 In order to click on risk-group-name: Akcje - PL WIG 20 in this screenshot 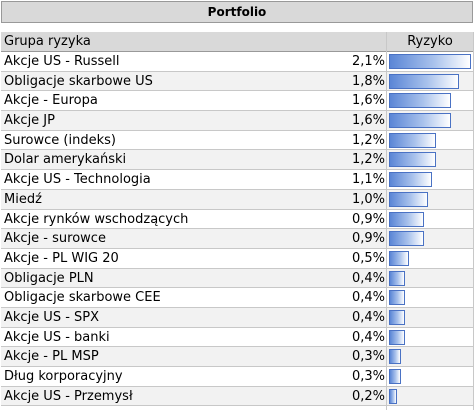, I will do `click(61, 258)`.